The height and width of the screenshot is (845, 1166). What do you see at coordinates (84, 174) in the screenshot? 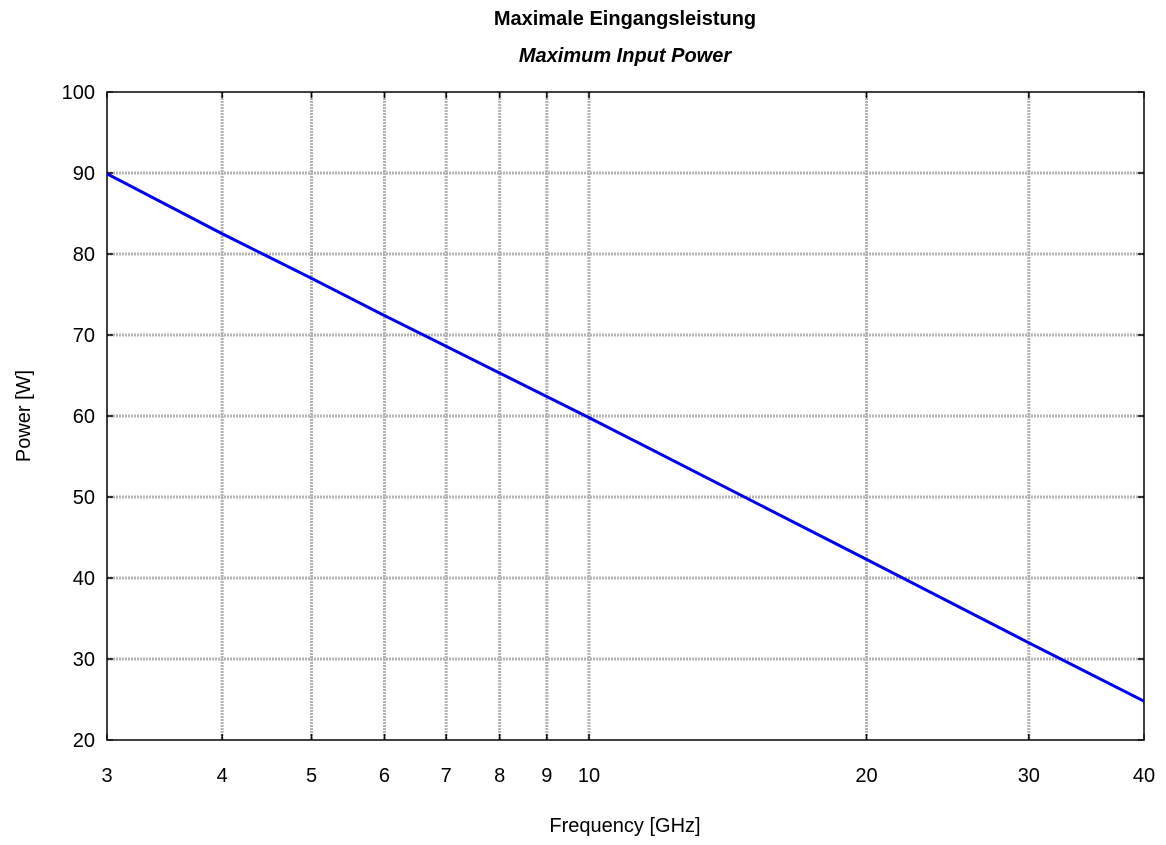
I see `y-tick-label: 90` at bounding box center [84, 174].